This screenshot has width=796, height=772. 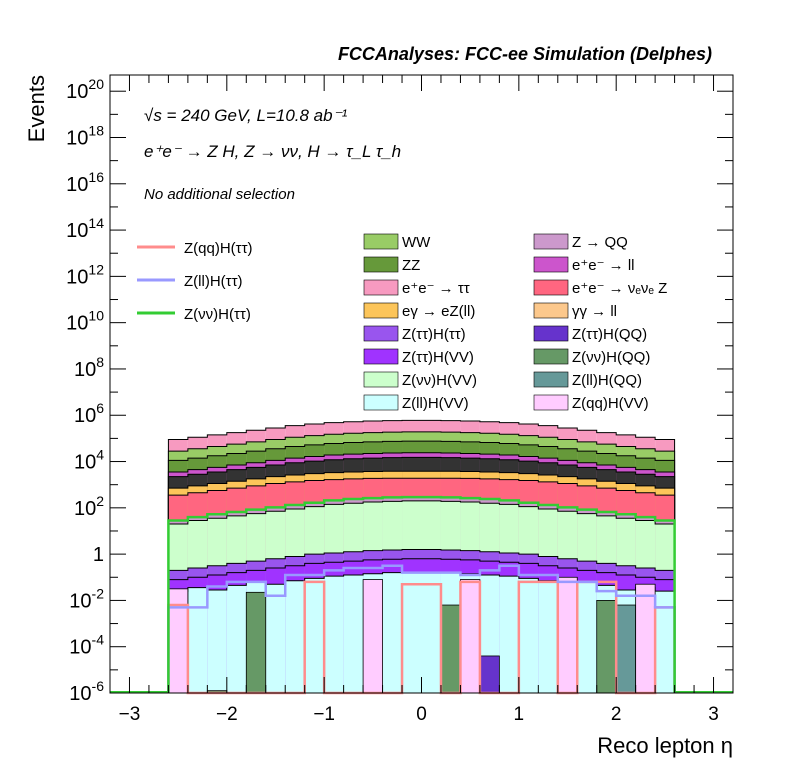 I want to click on legend-fill-label: Z(ττ)H(ττ), so click(x=434, y=334).